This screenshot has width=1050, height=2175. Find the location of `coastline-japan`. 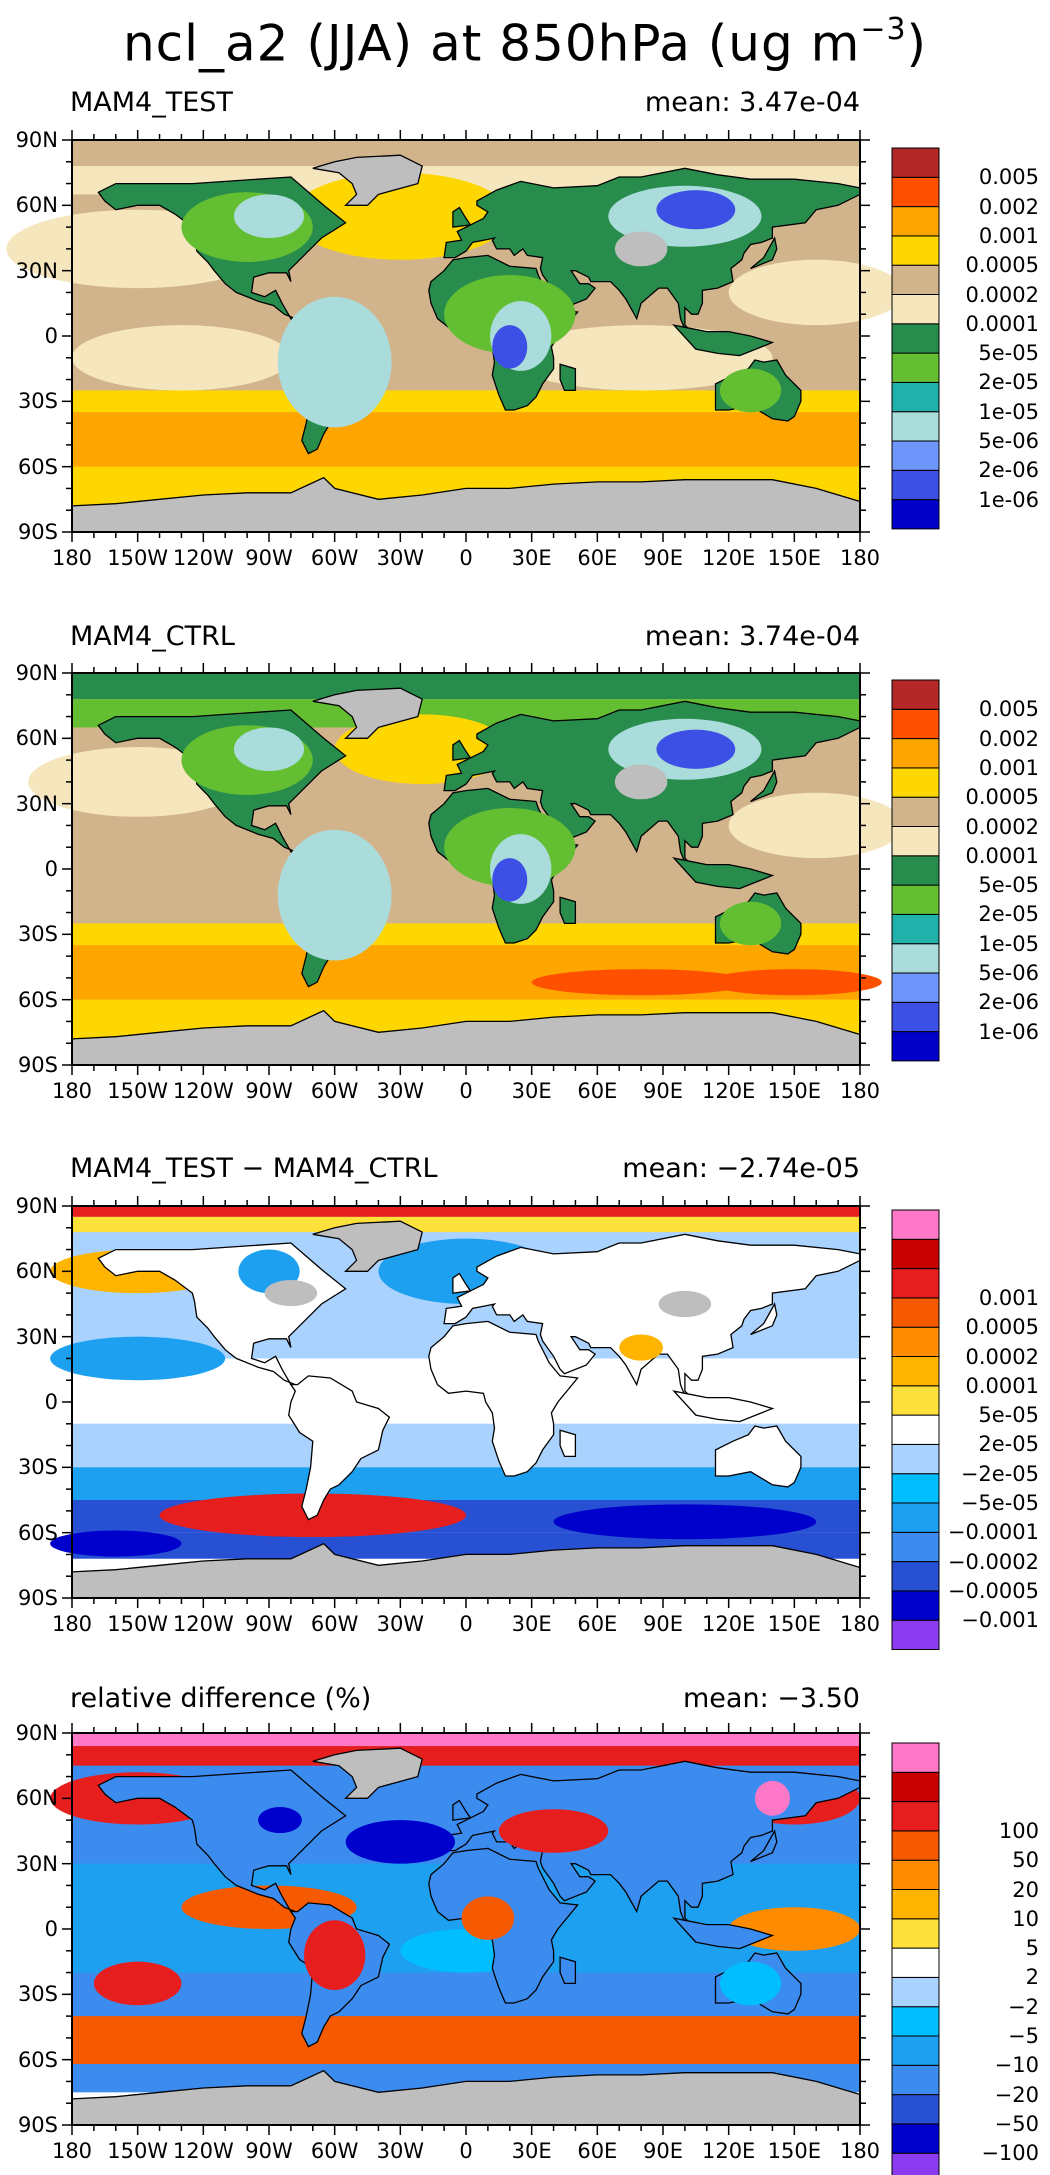

coastline-japan is located at coordinates (764, 253).